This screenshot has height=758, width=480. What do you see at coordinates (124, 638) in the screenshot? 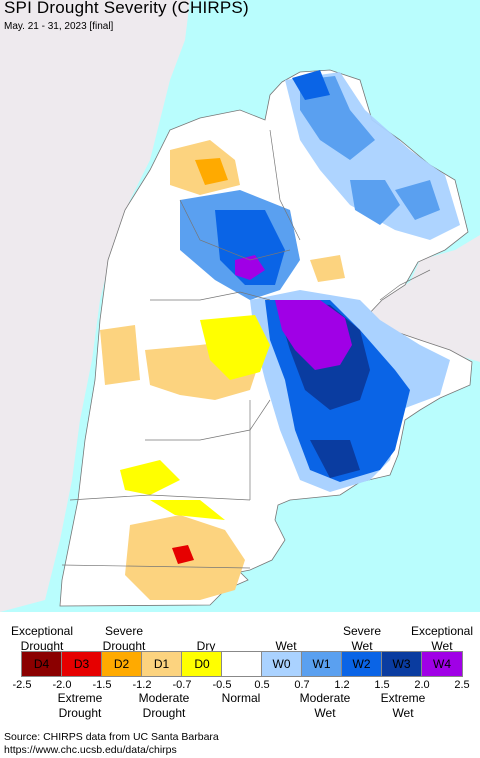
I see `legend-label-severe-drought: Severe Drought` at bounding box center [124, 638].